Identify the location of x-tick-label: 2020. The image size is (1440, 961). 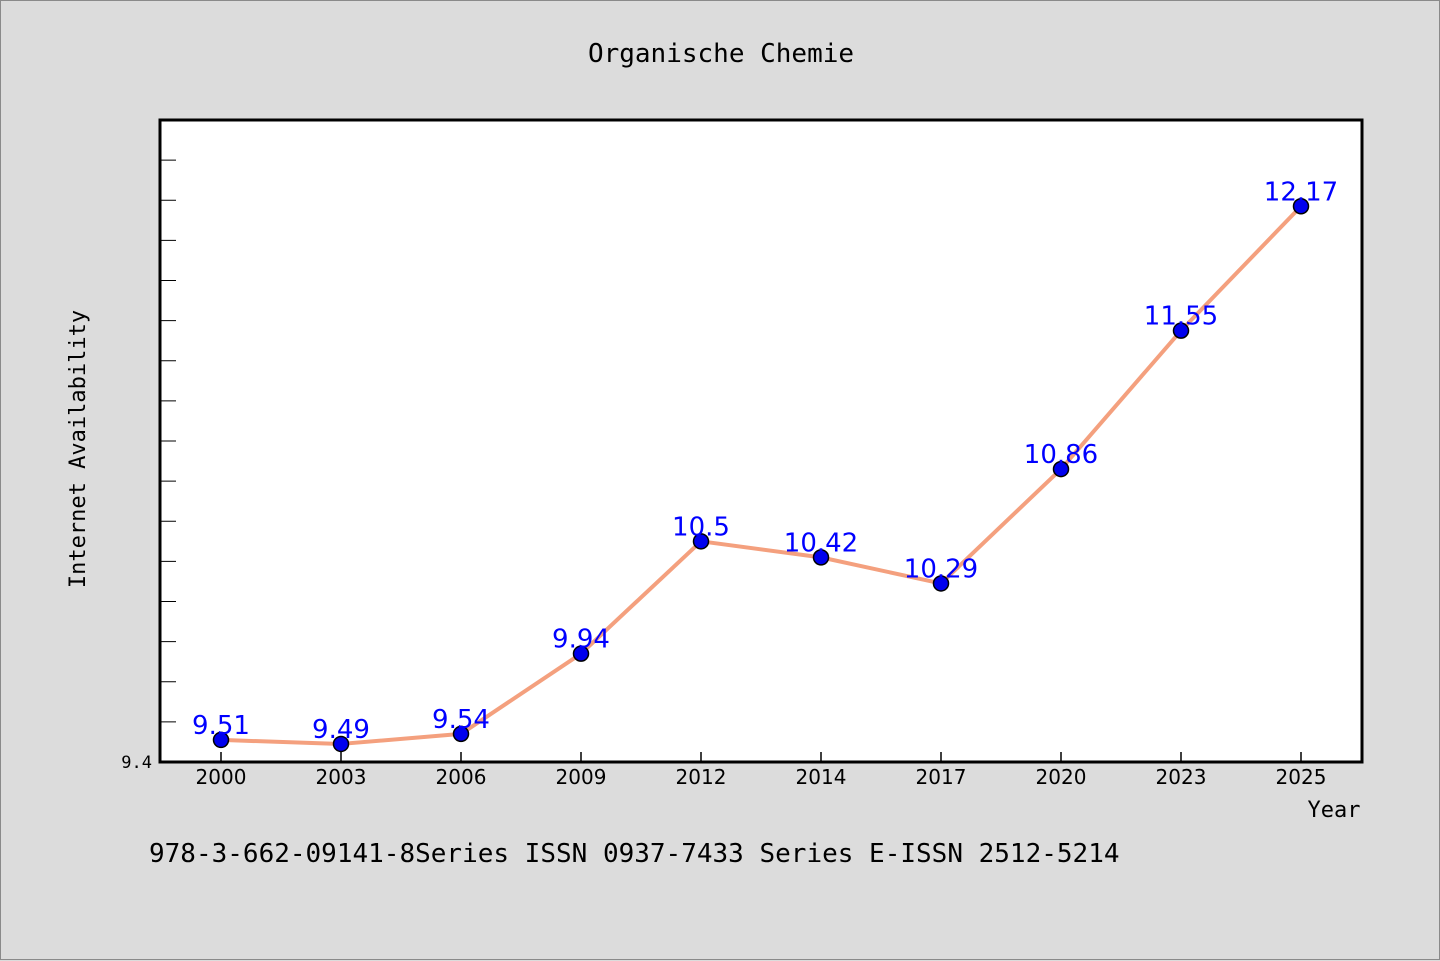
(1061, 777).